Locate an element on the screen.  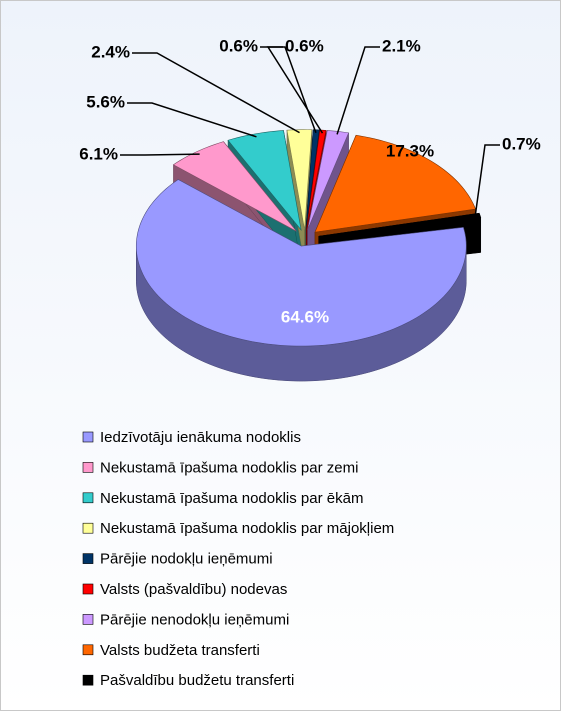
legend-label: Nekustamā īpašuma nodoklis par mājokļiem is located at coordinates (247, 528).